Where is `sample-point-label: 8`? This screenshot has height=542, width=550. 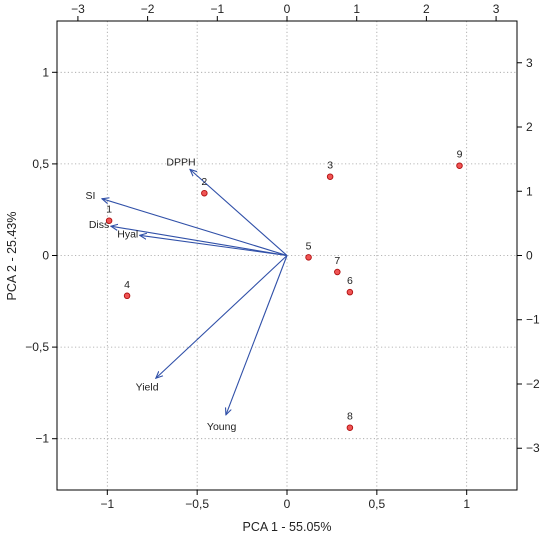
sample-point-label: 8 is located at coordinates (350, 417).